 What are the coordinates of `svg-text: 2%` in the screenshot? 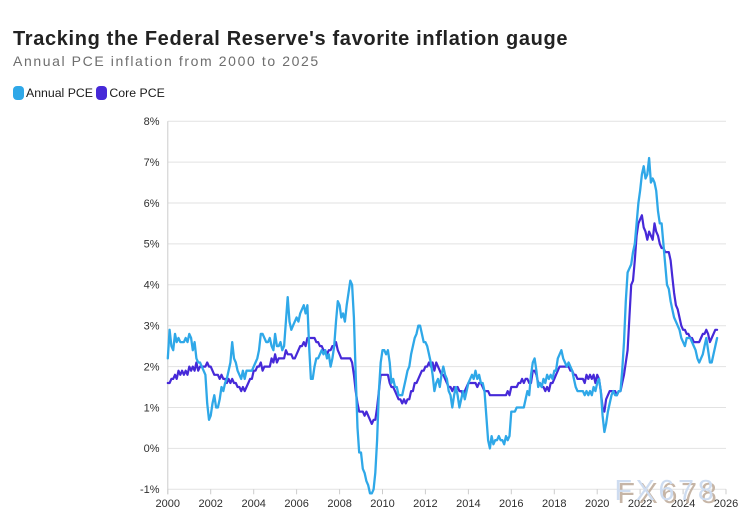 It's located at (152, 367).